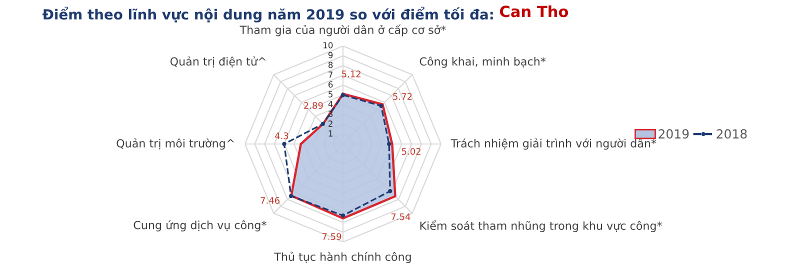  Describe the element at coordinates (483, 62) in the screenshot. I see `spoke-label: Công khai, minh bạch*` at that location.